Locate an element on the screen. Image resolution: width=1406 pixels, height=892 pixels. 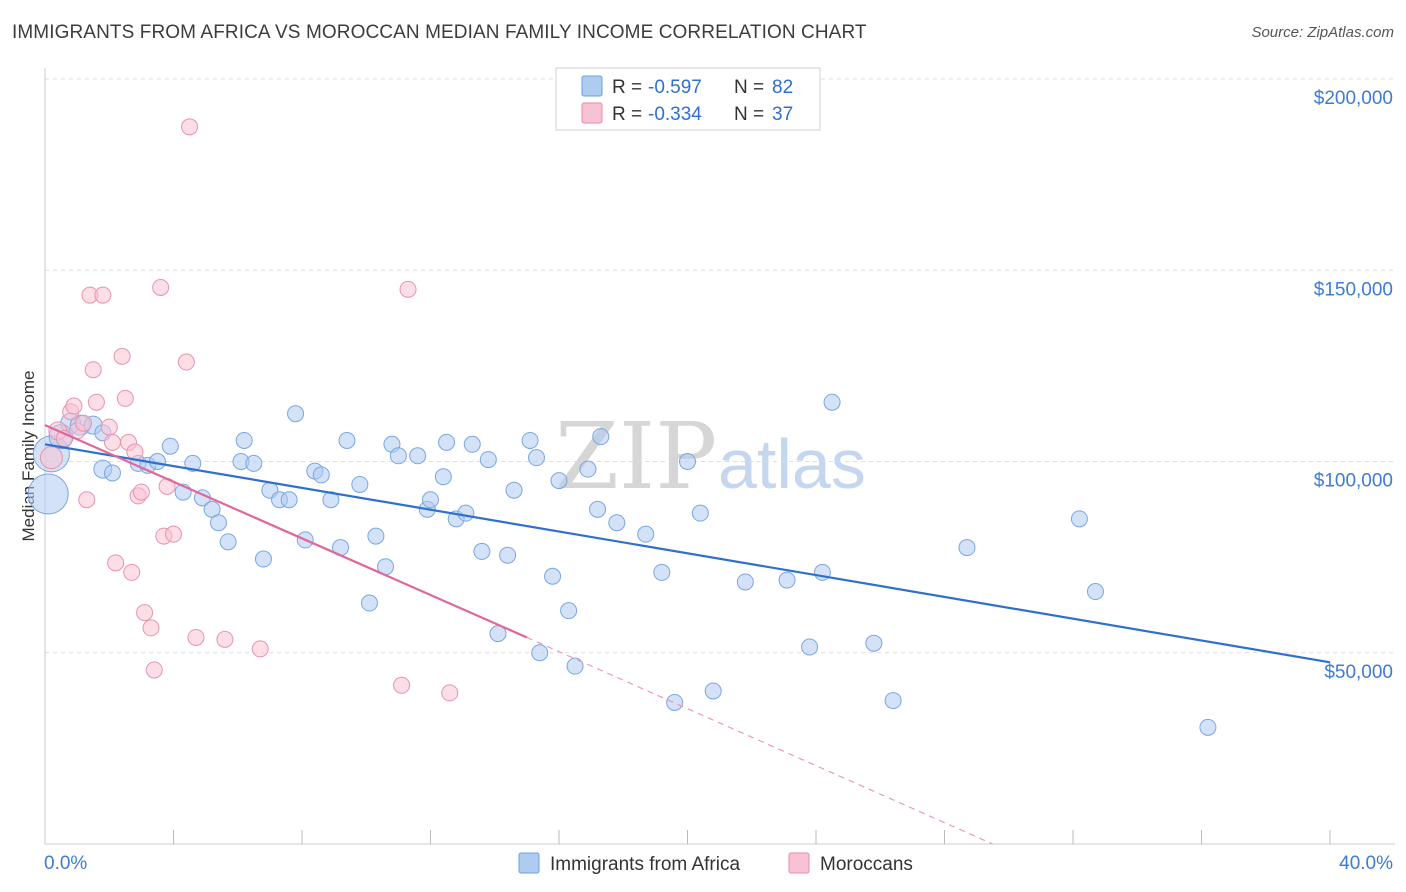
legend-moroccan-swatch is located at coordinates (592, 113).